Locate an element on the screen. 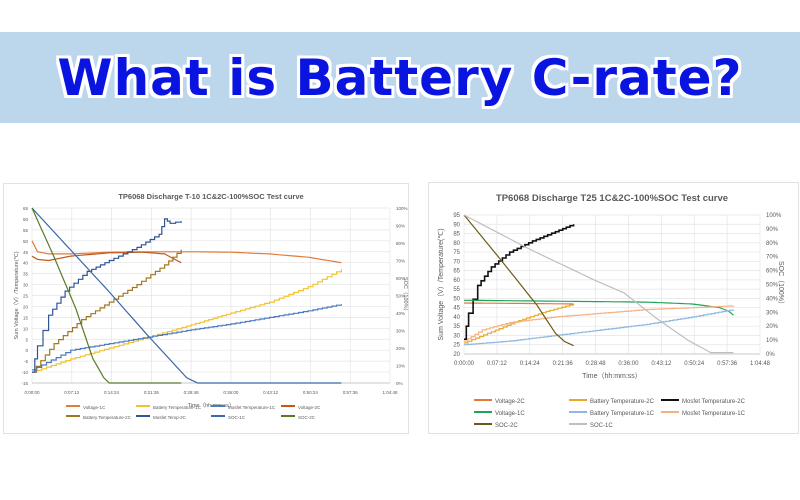 The width and height of the screenshot is (800, 500). banner-title: What is Battery C-rate? is located at coordinates (400, 77).